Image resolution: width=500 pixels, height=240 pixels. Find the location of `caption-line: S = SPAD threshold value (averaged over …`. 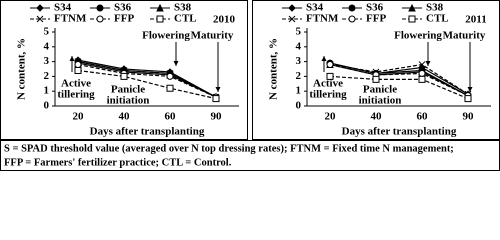

caption-line: S = SPAD threshold value (averaged over … is located at coordinates (229, 148).